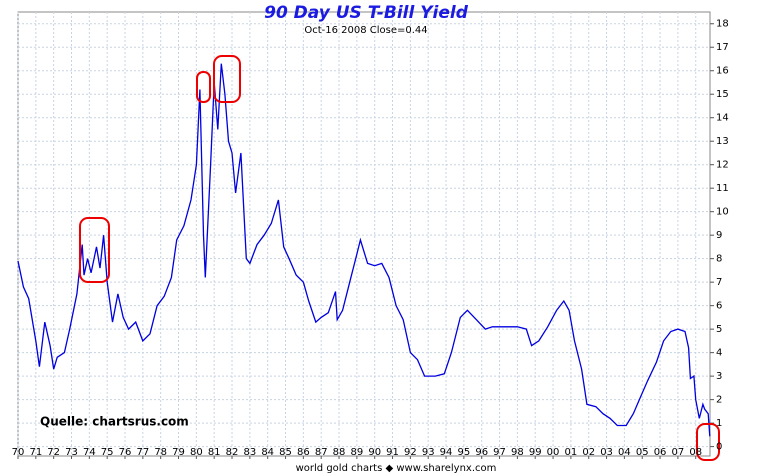 This screenshot has height=475, width=760. Describe the element at coordinates (160, 452) in the screenshot. I see `x-tick-label: 78` at that location.